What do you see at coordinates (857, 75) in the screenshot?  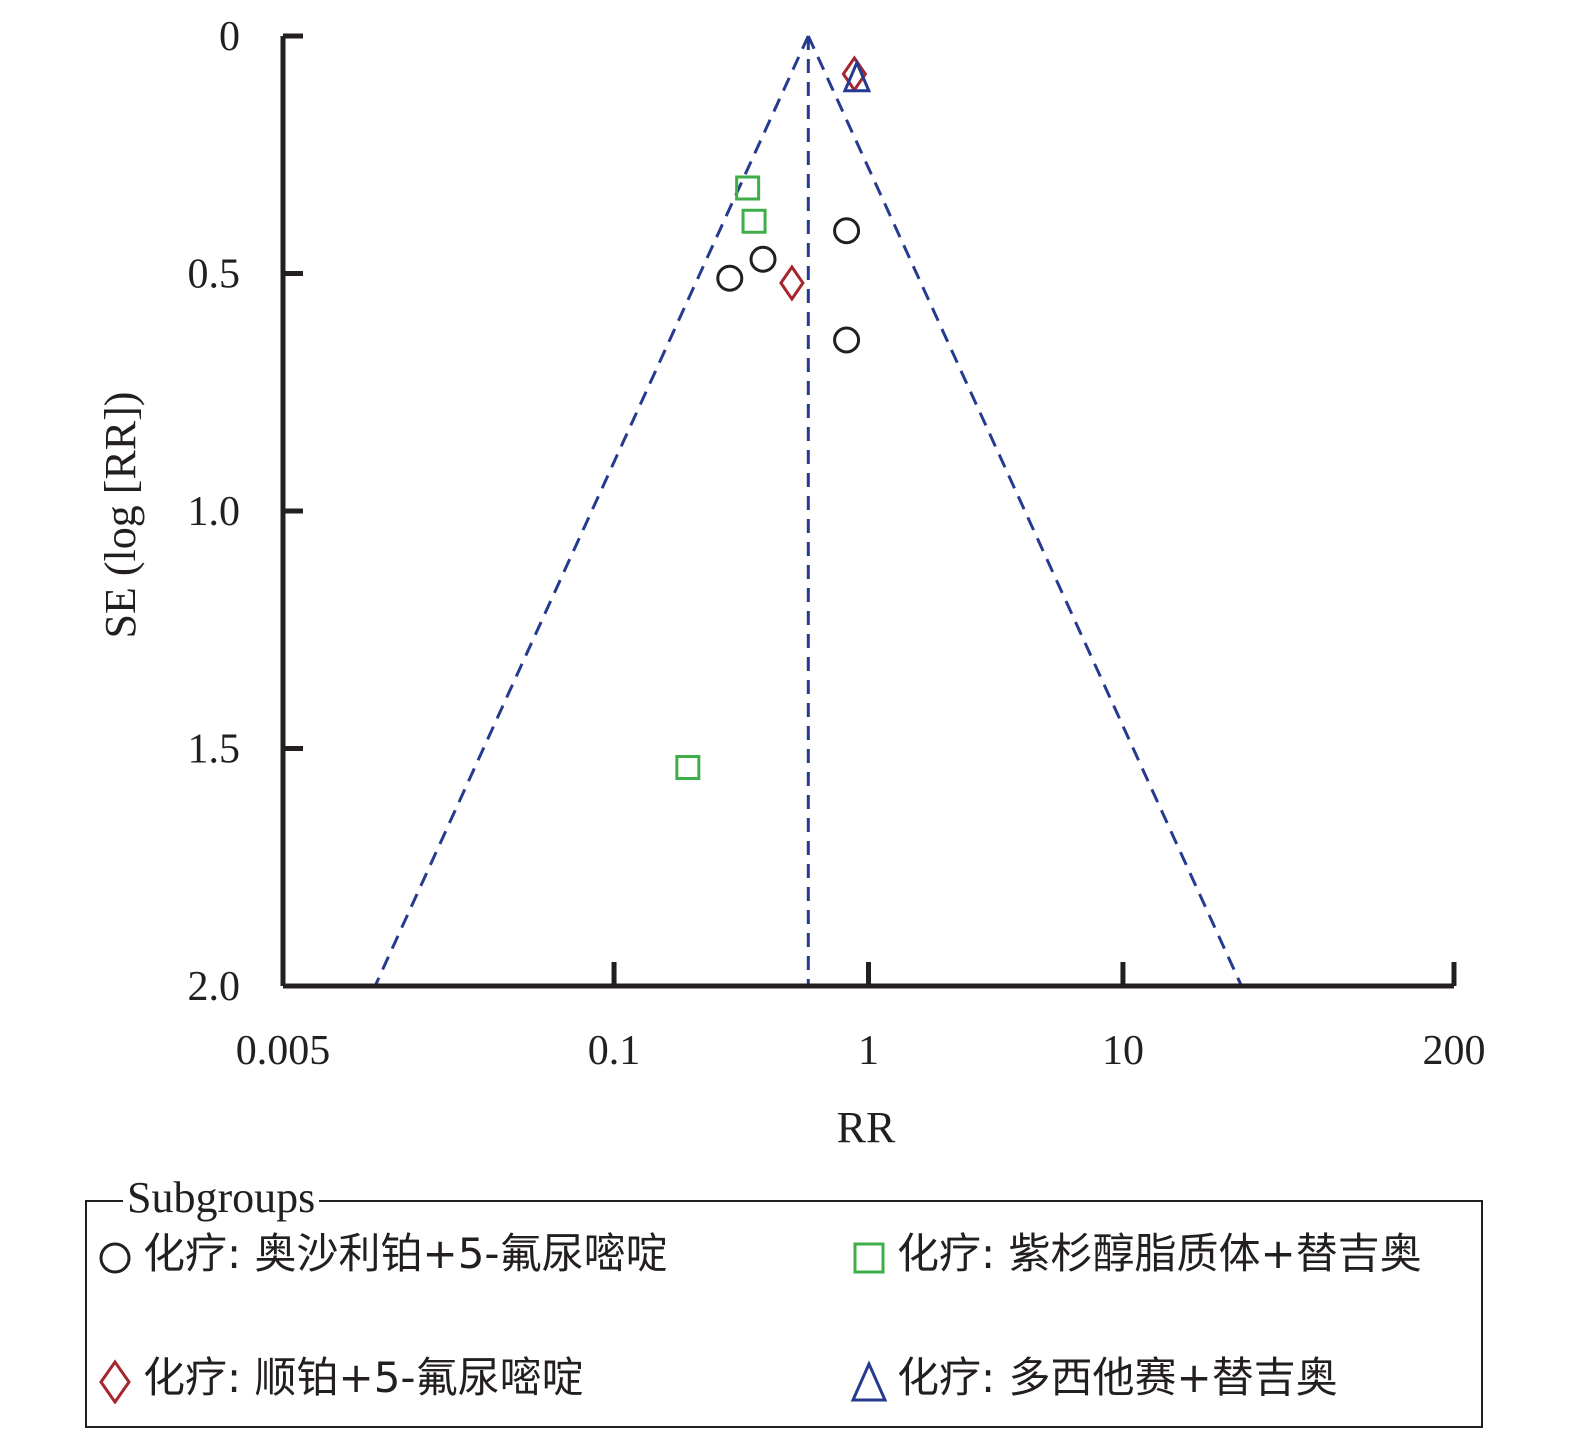 I see `triangle-data-point` at bounding box center [857, 75].